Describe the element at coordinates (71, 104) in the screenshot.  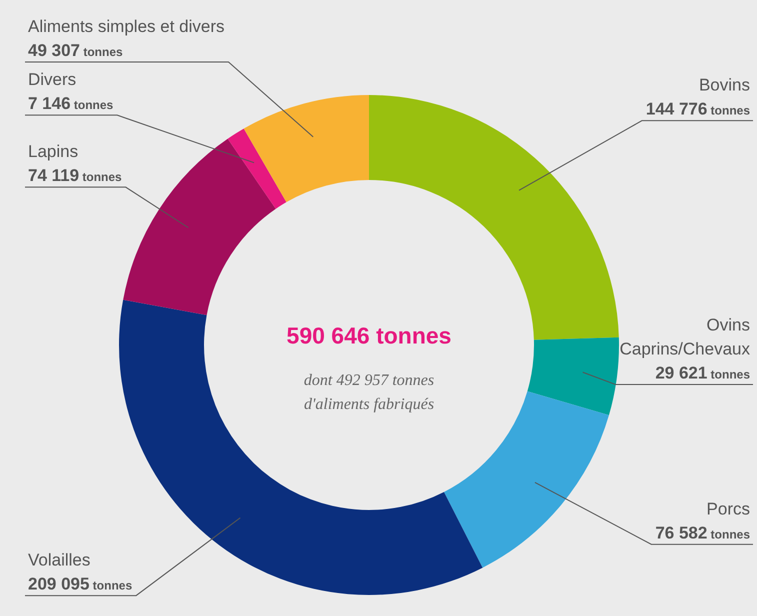
I see `data-label: 7 146 tonnes` at that location.